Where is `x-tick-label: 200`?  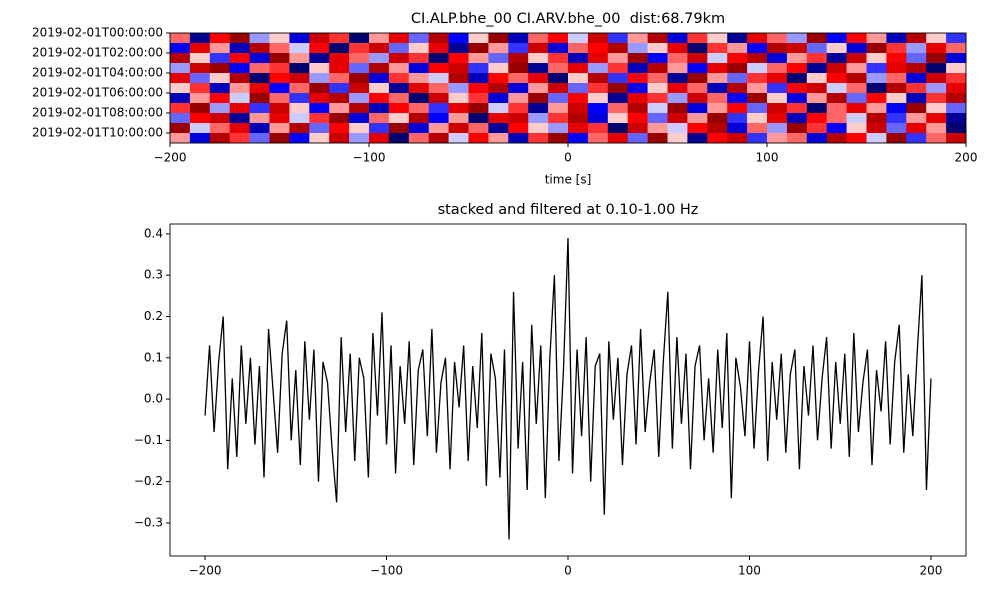 x-tick-label: 200 is located at coordinates (966, 158).